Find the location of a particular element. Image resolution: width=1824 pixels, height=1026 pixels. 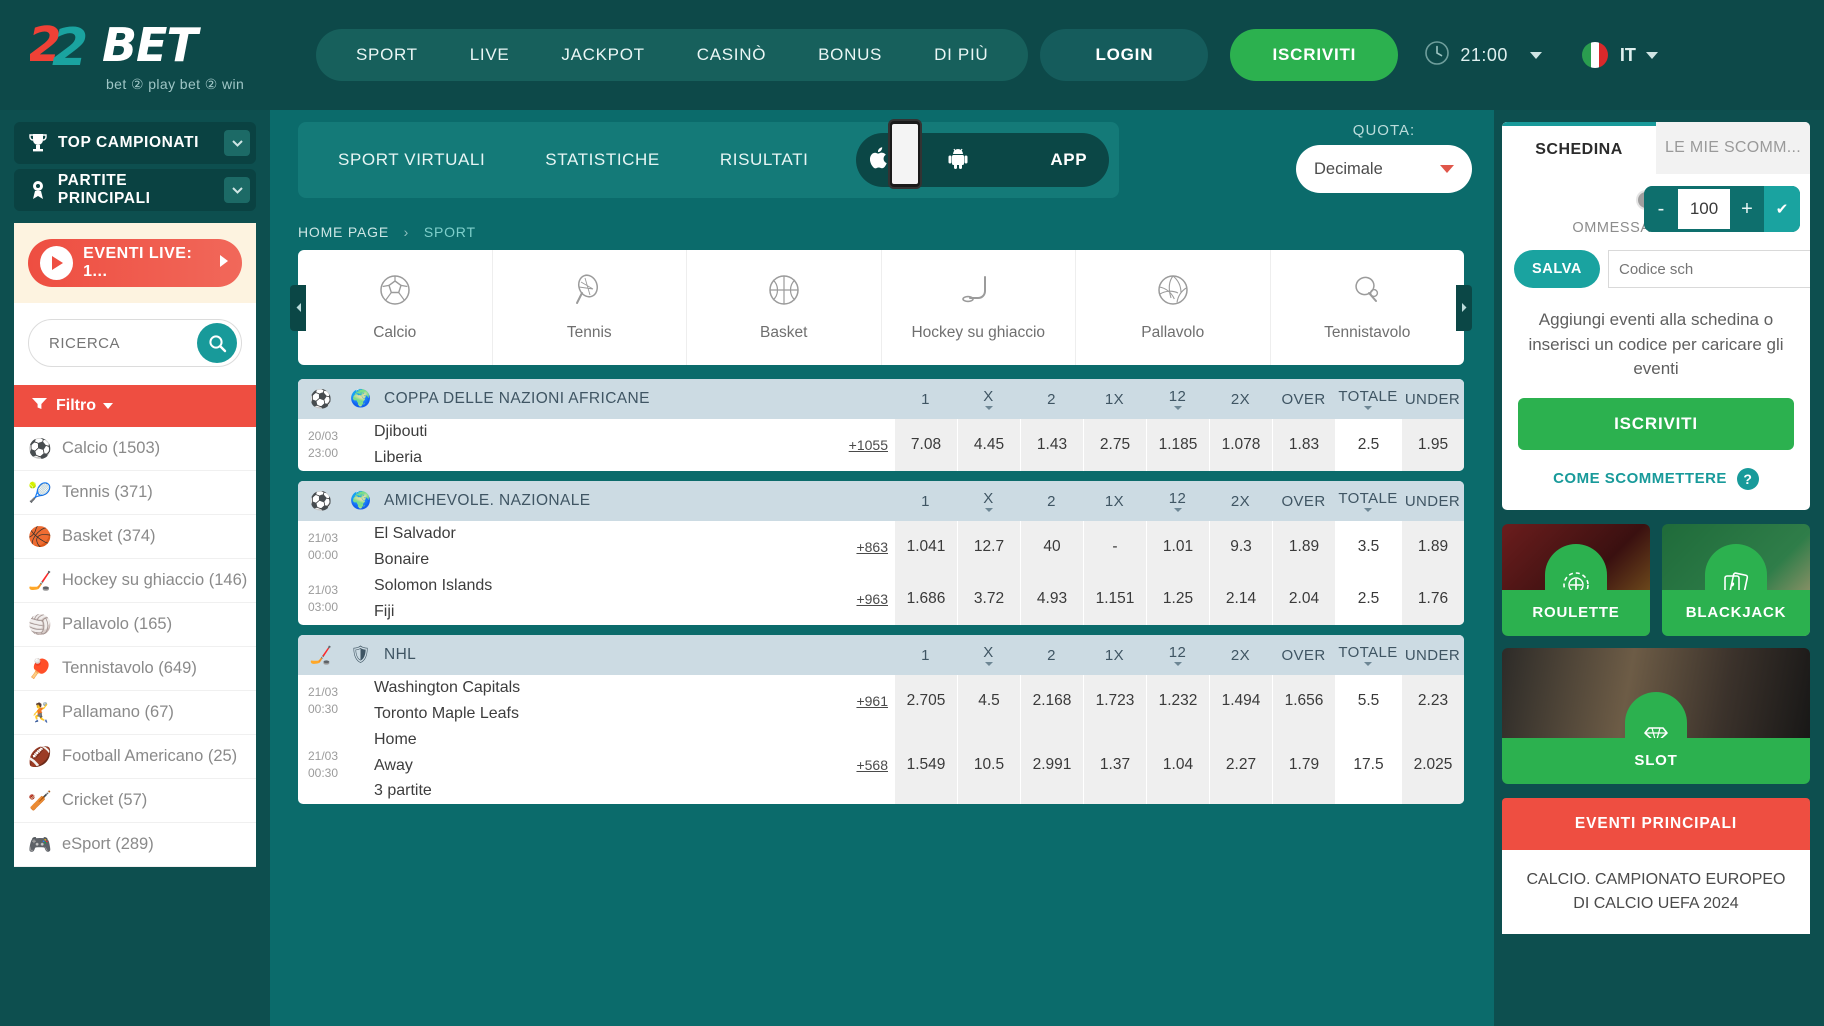

sidebar-sport-esport: 🎮 eSport (289) is located at coordinates (135, 845).